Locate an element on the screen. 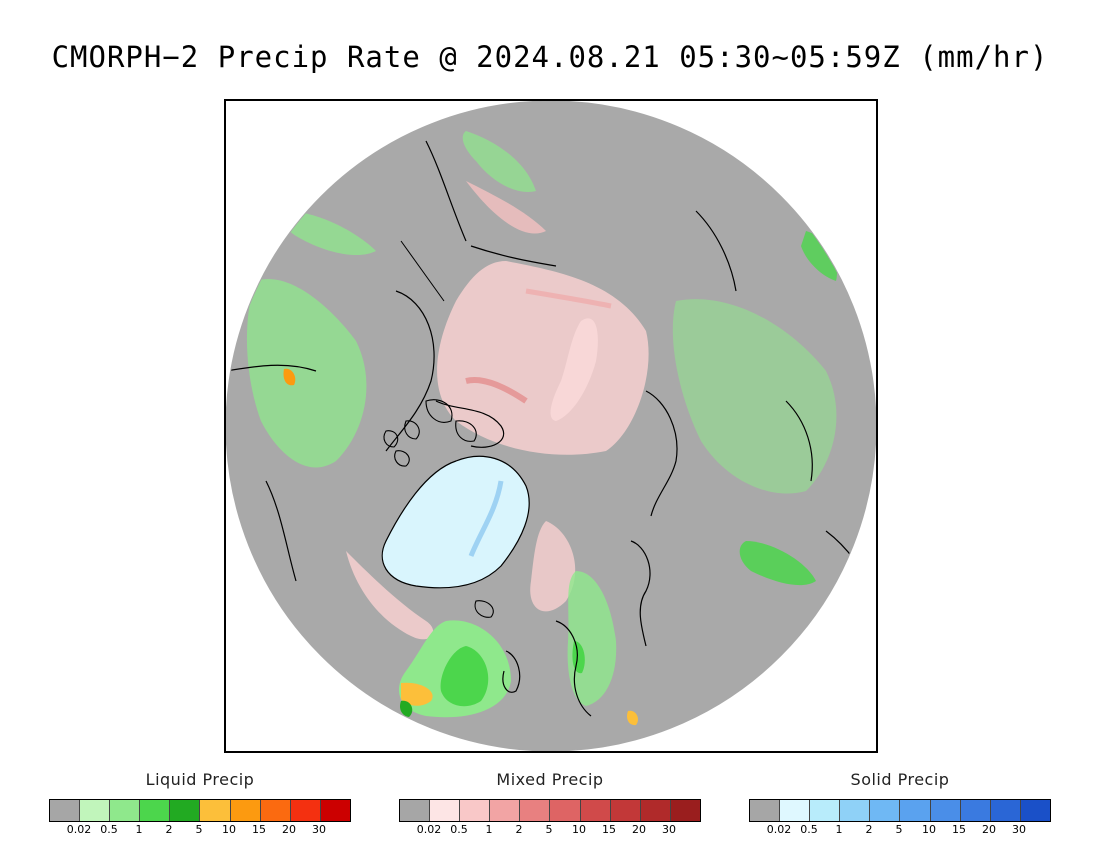 The width and height of the screenshot is (1100, 850). legend-tick-mixed-4: 5 is located at coordinates (549, 829).